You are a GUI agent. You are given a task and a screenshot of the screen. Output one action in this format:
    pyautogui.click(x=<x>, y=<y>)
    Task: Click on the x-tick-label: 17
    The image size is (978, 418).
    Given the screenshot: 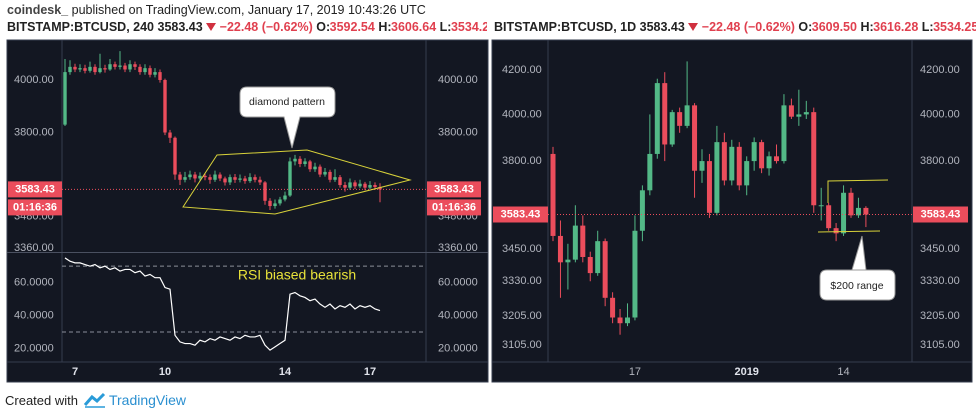 What is the action you would take?
    pyautogui.click(x=635, y=372)
    